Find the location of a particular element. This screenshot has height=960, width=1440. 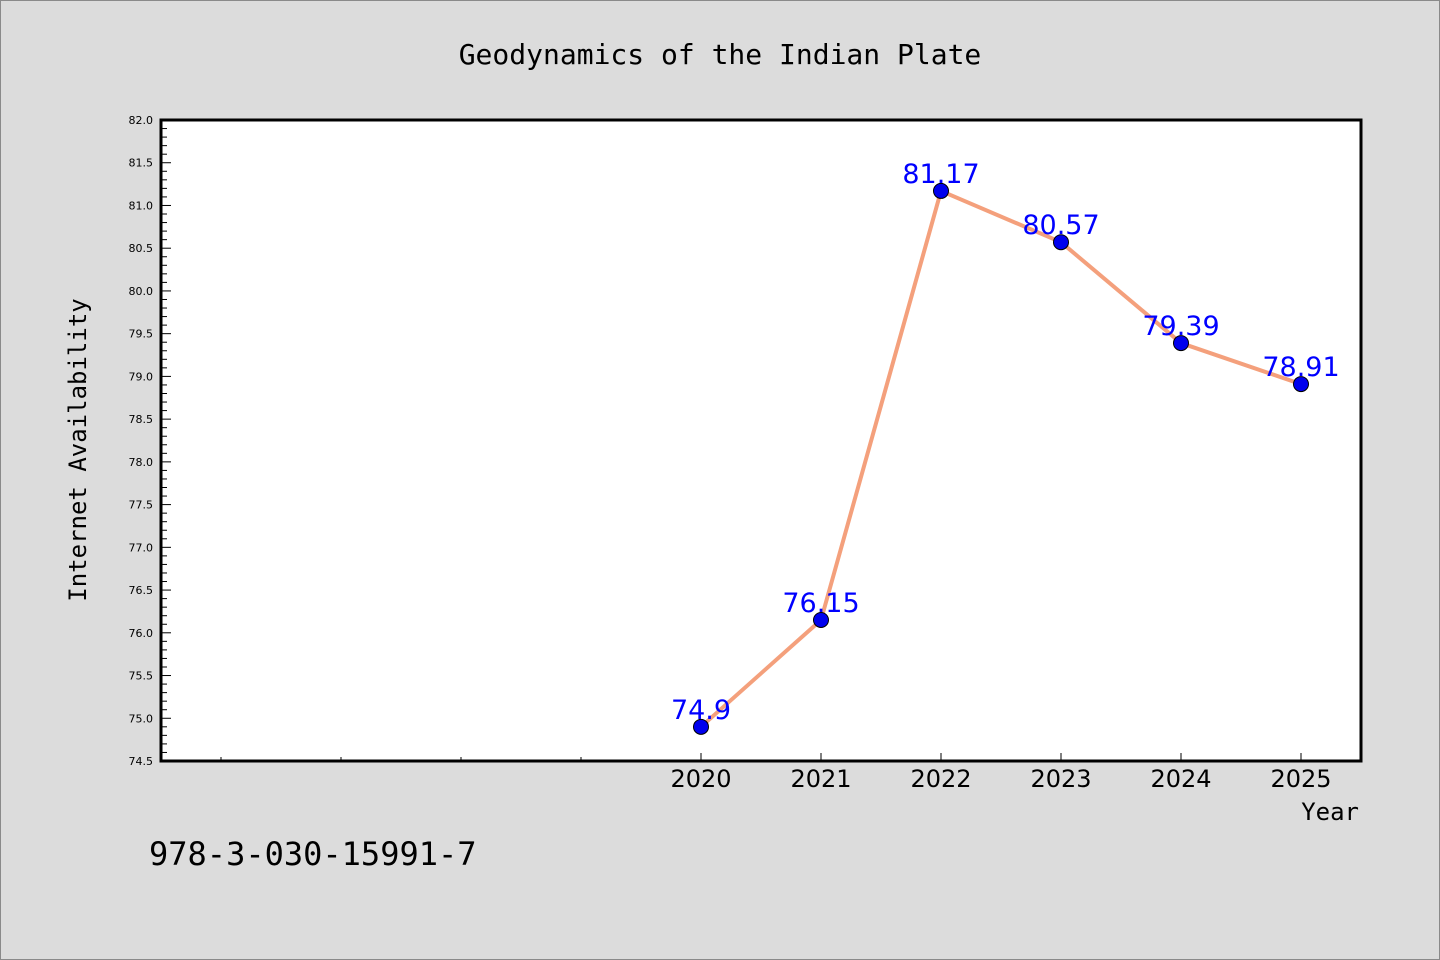

data-label: 74.9 is located at coordinates (701, 710).